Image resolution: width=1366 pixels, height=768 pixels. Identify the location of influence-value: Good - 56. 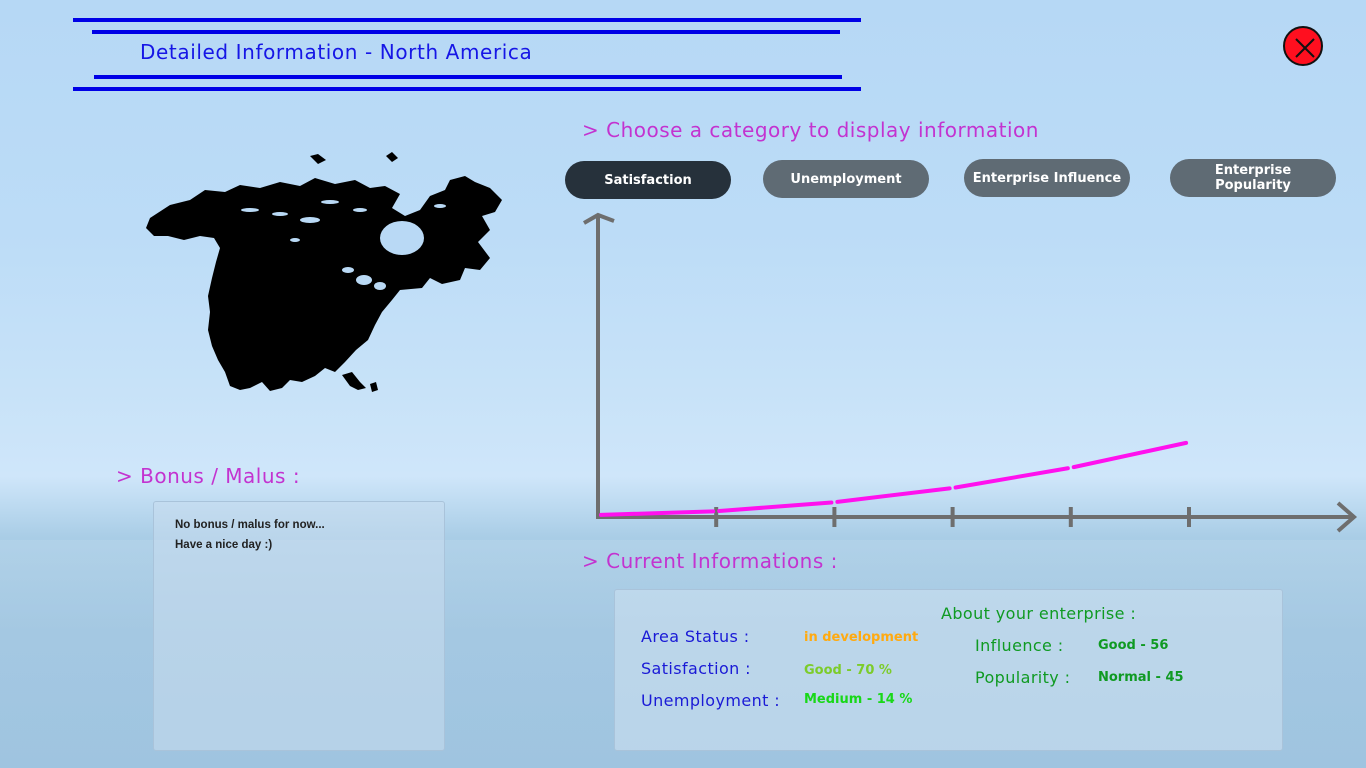
(1133, 645).